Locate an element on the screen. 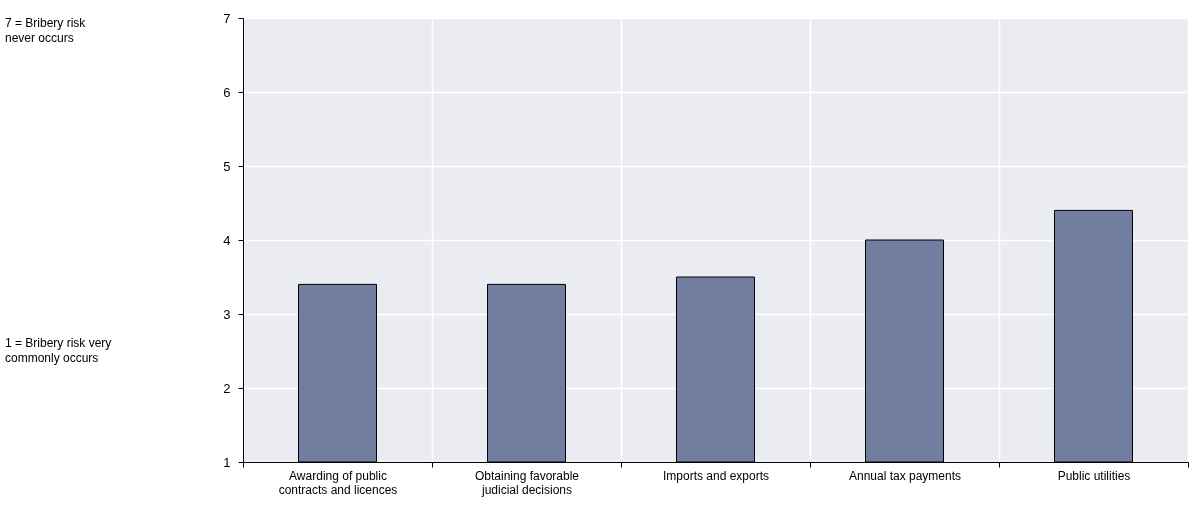 The width and height of the screenshot is (1195, 508). y-tick-label: 4 is located at coordinates (227, 240).